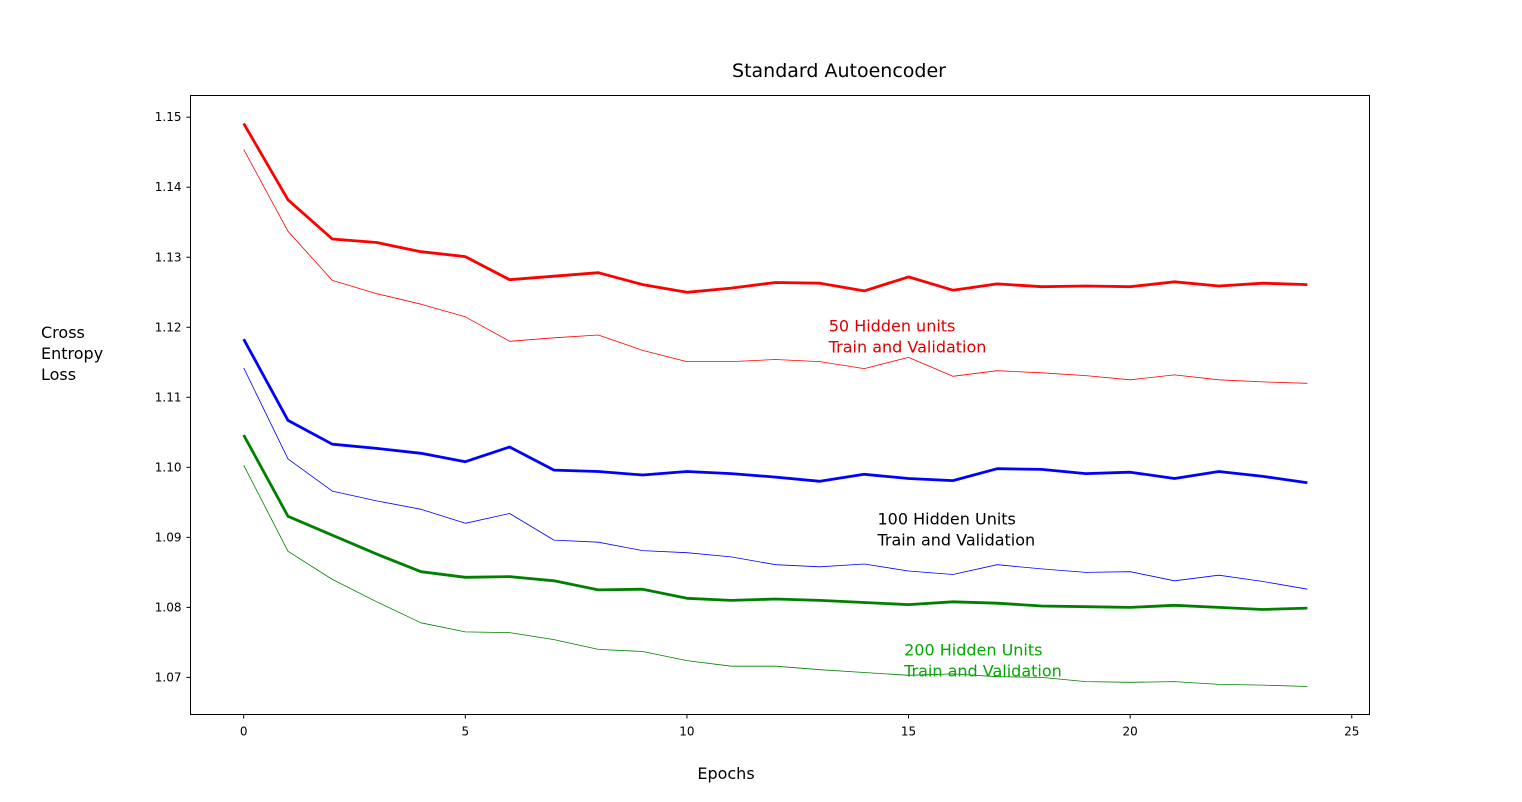  What do you see at coordinates (1130, 732) in the screenshot?
I see `x-tick-label: 20` at bounding box center [1130, 732].